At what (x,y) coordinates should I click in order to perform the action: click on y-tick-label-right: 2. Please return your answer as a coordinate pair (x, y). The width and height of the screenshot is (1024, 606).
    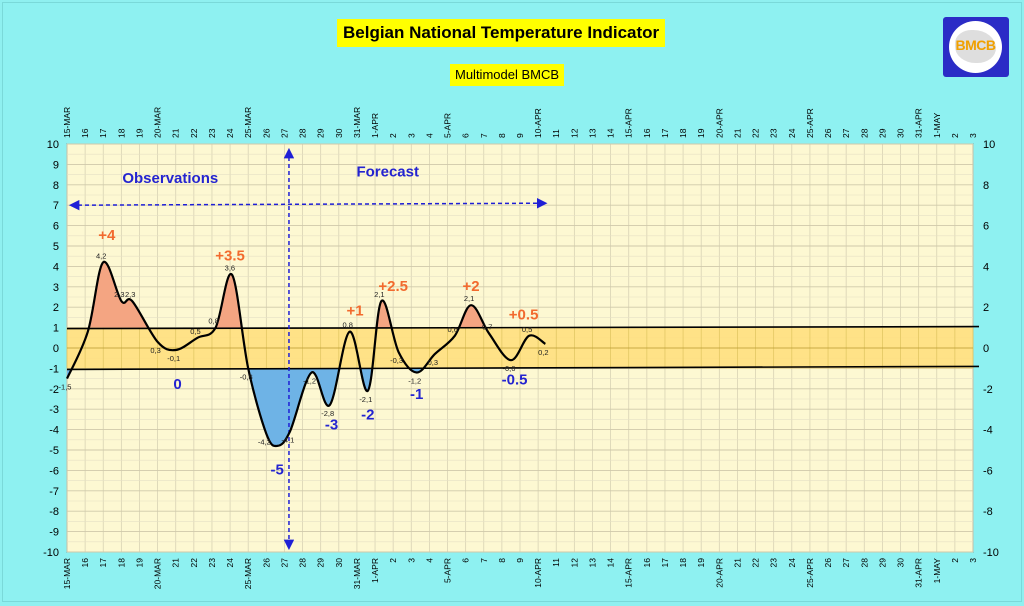
    Looking at the image, I should click on (986, 308).